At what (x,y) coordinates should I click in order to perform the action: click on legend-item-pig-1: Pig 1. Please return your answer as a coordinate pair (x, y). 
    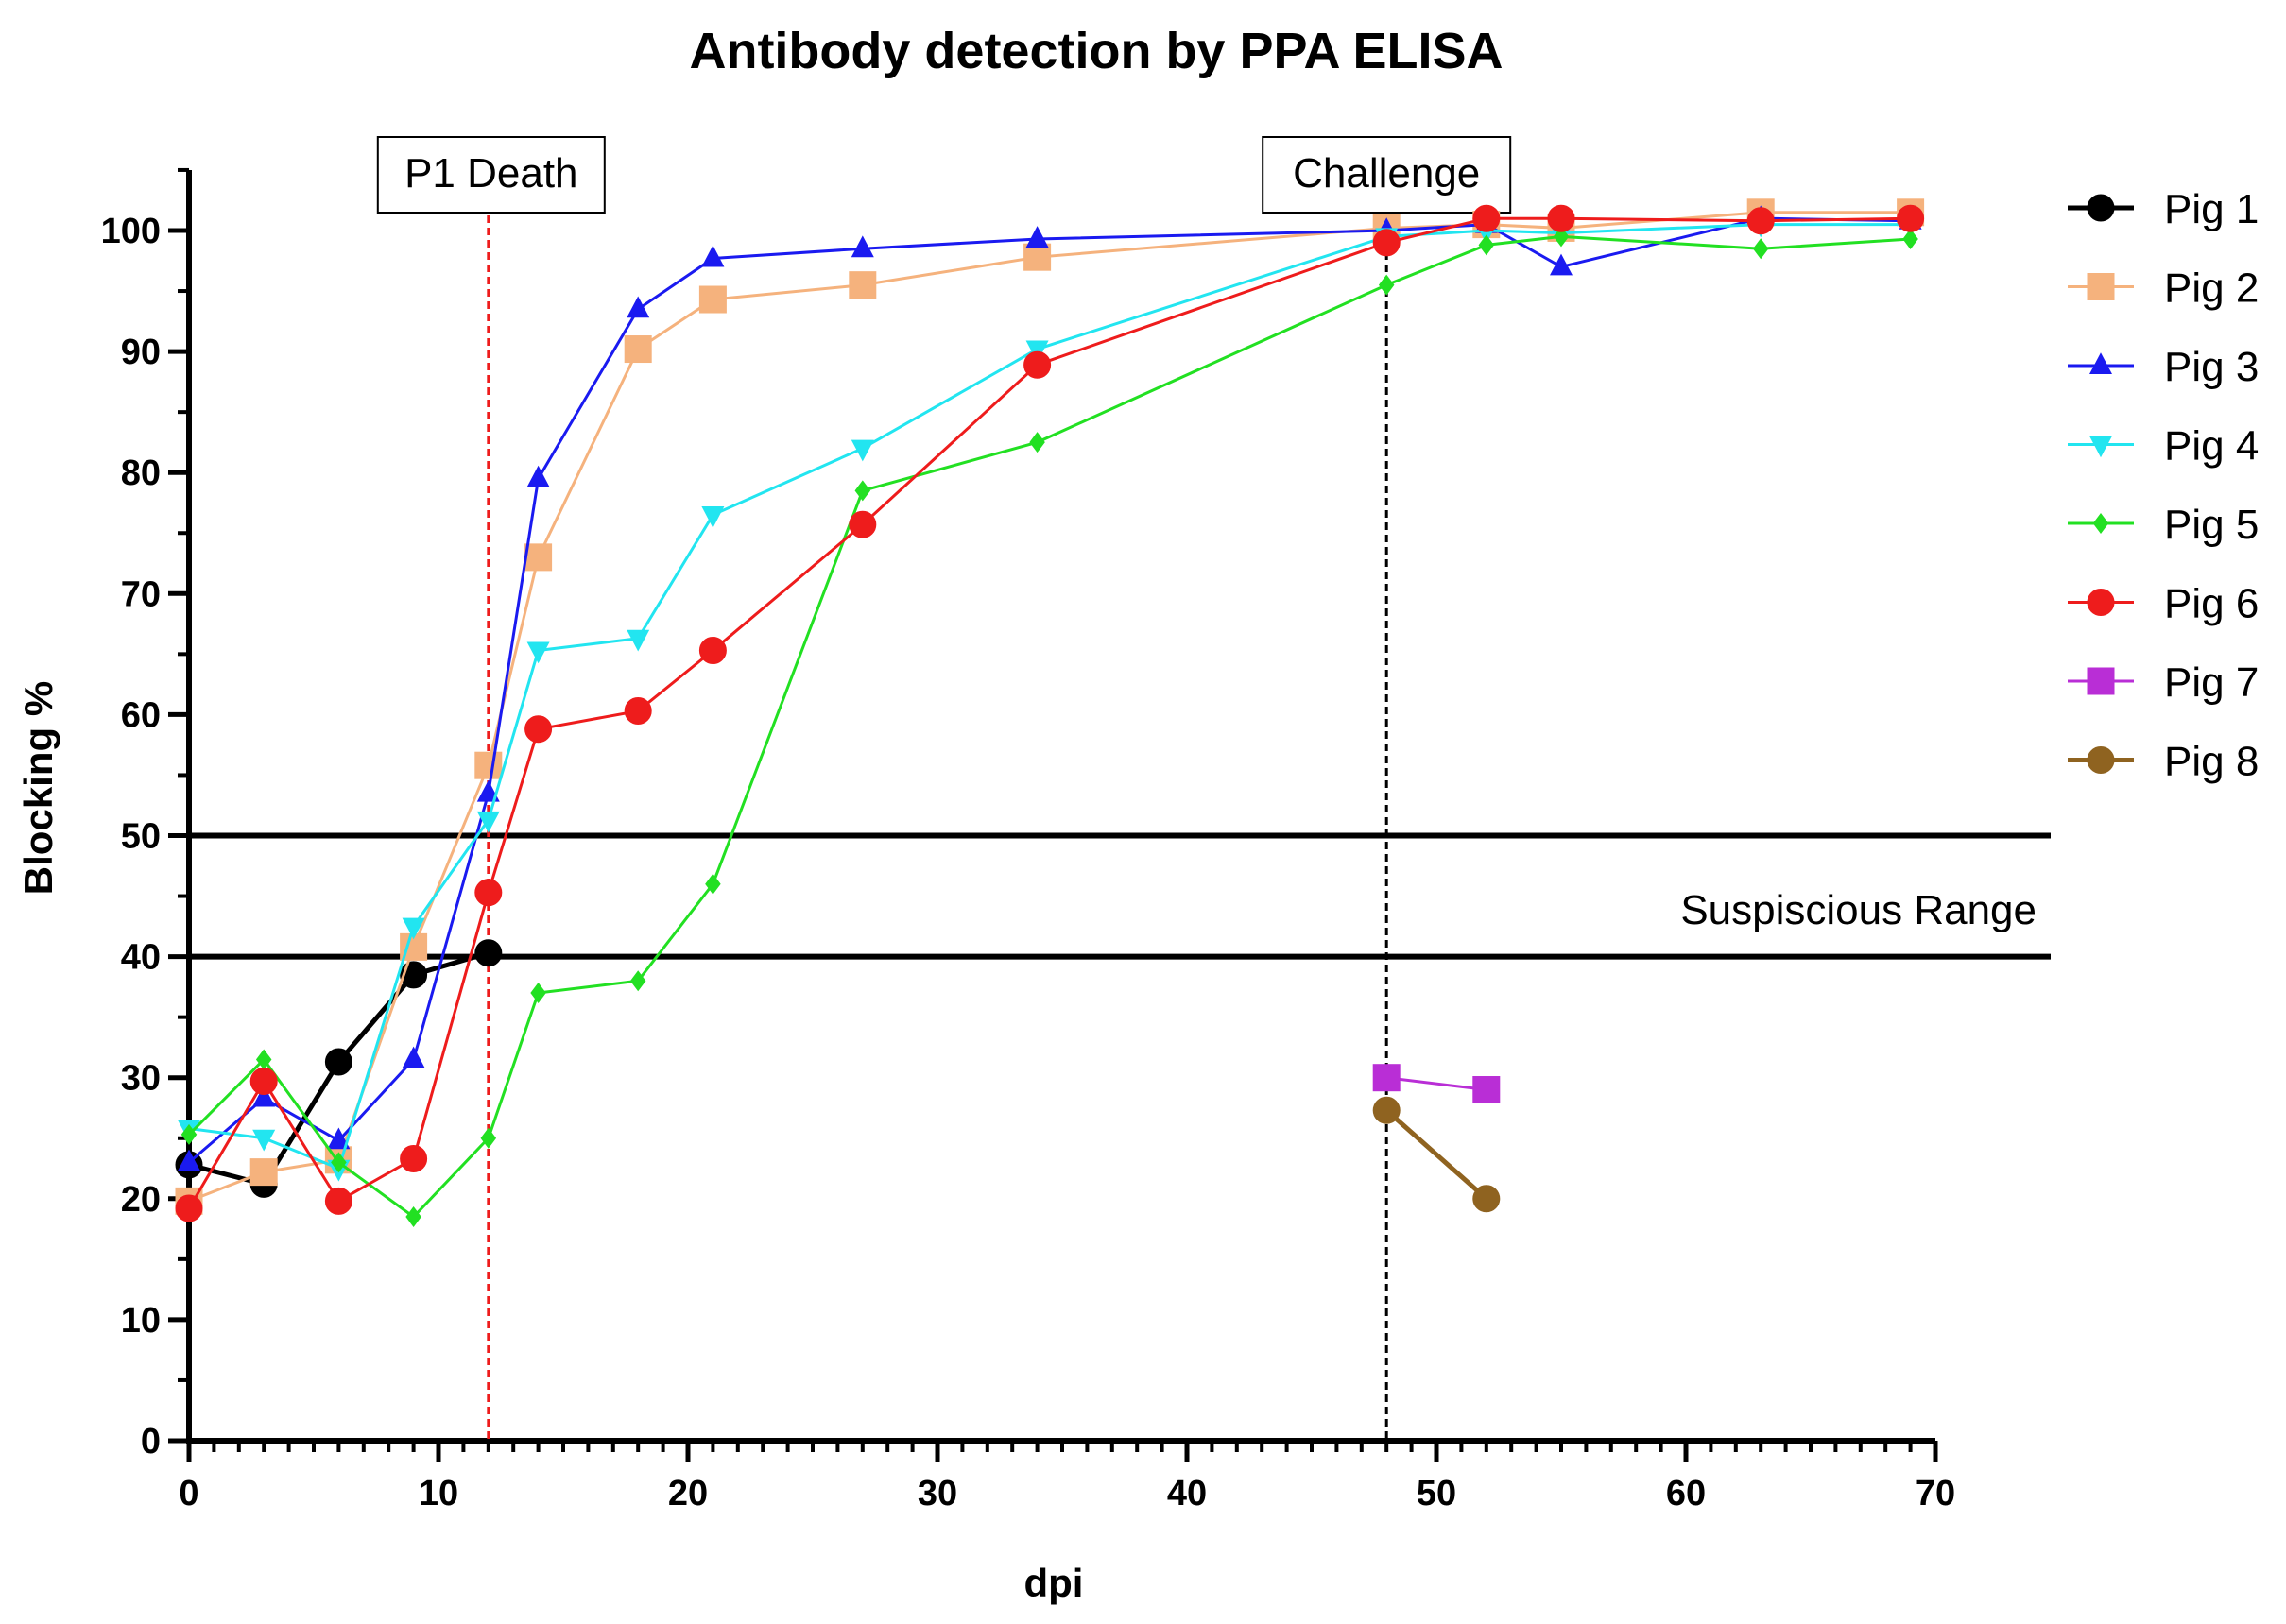
    Looking at the image, I should click on (2164, 209).